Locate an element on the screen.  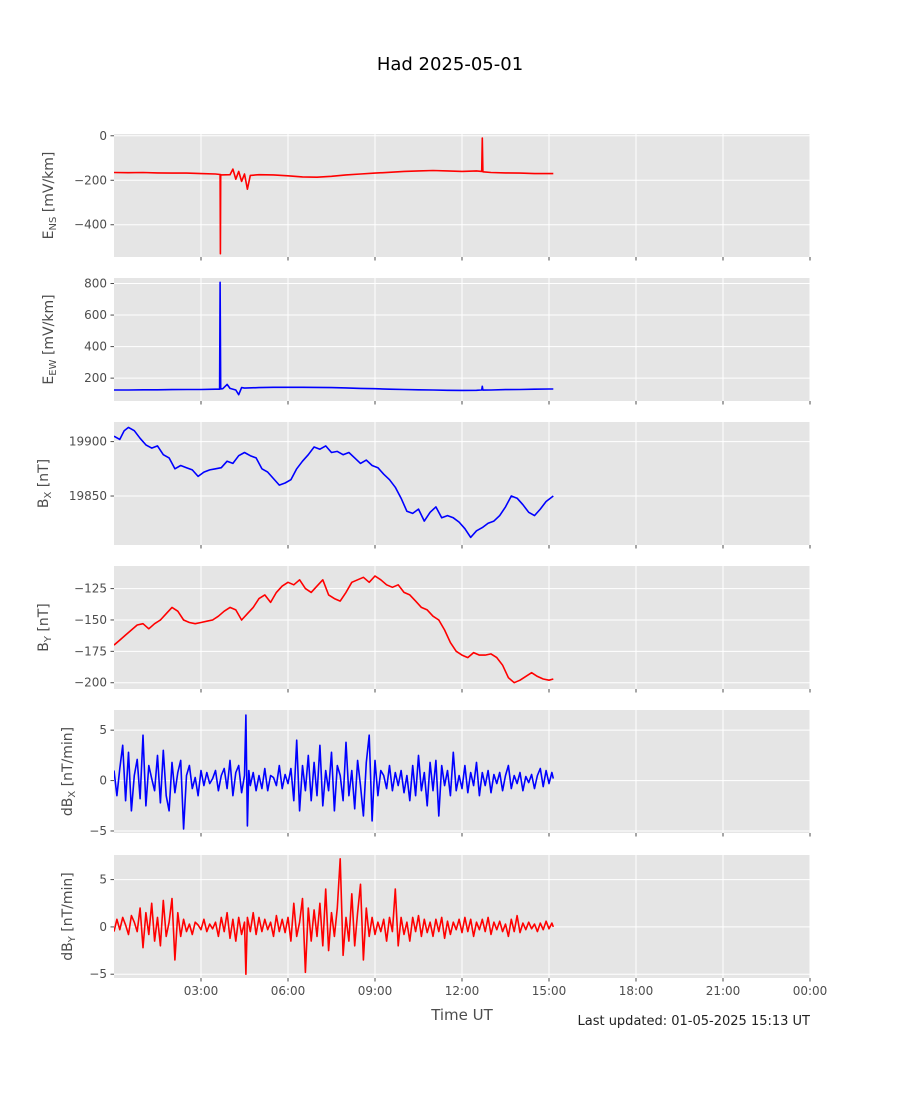
panel-1: 0 −200 −400 ENS [mV/km] is located at coordinates (426, 195).